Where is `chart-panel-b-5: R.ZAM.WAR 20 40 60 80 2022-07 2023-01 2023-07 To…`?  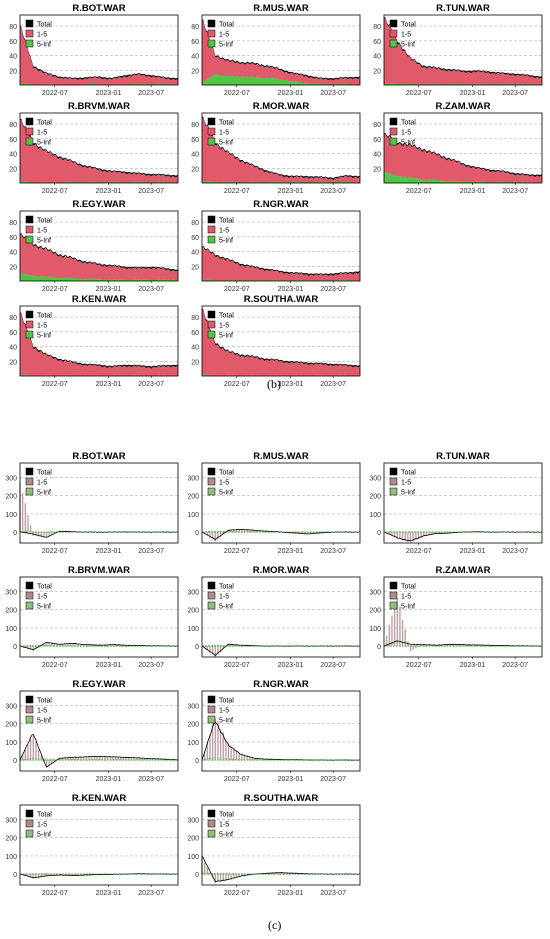 chart-panel-b-5: R.ZAM.WAR 20 40 60 80 2022-07 2023-01 2023-07 To… is located at coordinates (458, 148).